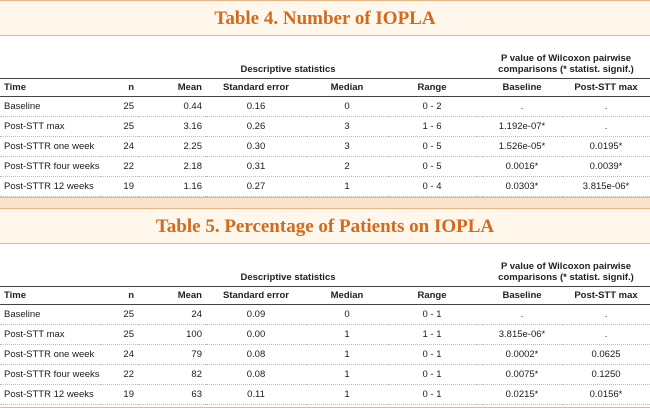 The image size is (650, 408). What do you see at coordinates (119, 295) in the screenshot?
I see `col-header-n: n` at bounding box center [119, 295].